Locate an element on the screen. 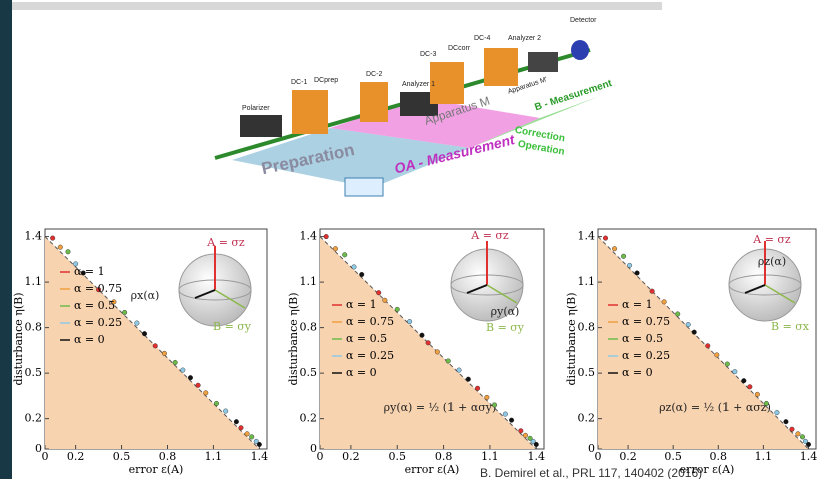 The height and width of the screenshot is (479, 819). diagram-label: DCprep is located at coordinates (326, 80).